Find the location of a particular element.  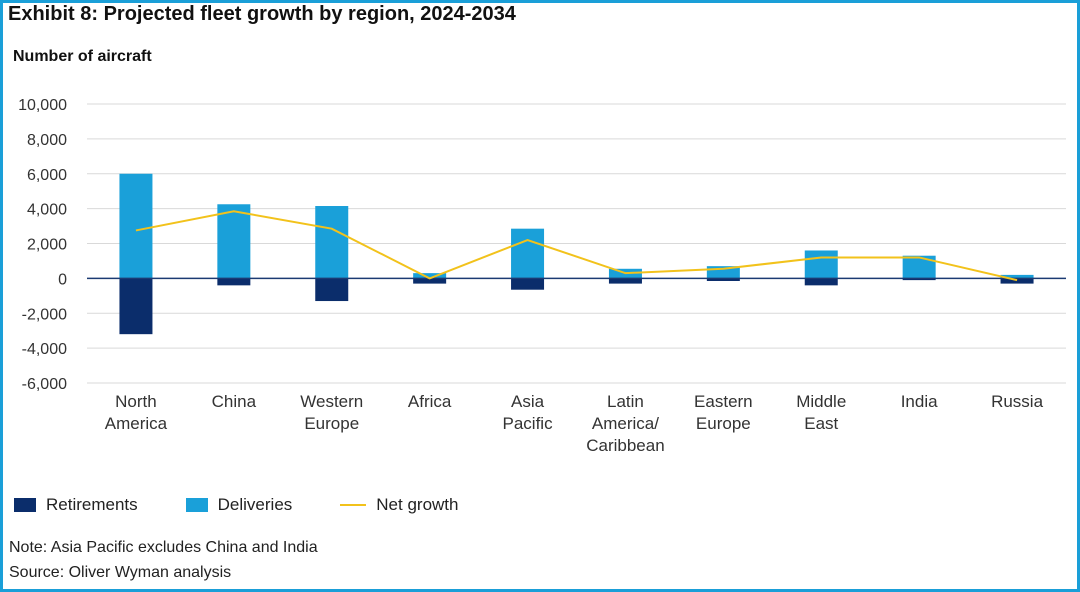

legend-item-deliveries: Deliveries is located at coordinates (239, 505).